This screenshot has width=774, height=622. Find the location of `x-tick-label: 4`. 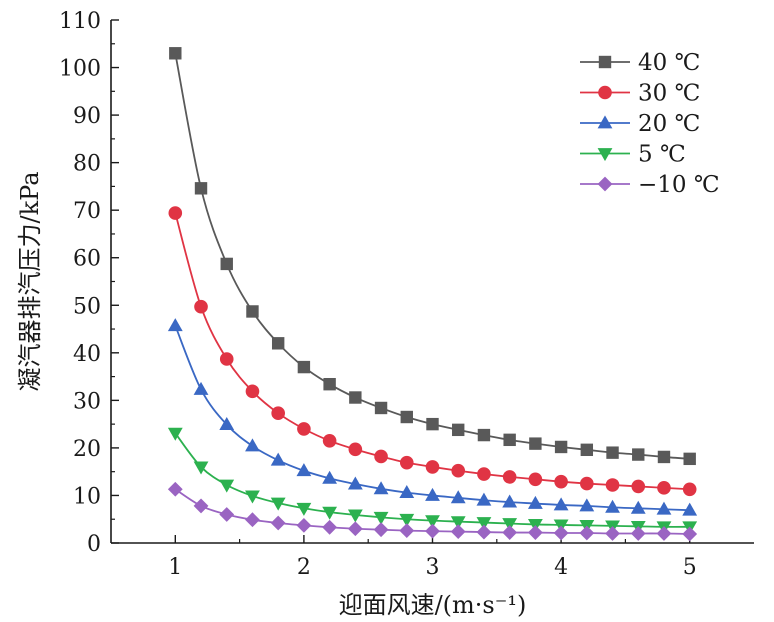

x-tick-label: 4 is located at coordinates (561, 567).